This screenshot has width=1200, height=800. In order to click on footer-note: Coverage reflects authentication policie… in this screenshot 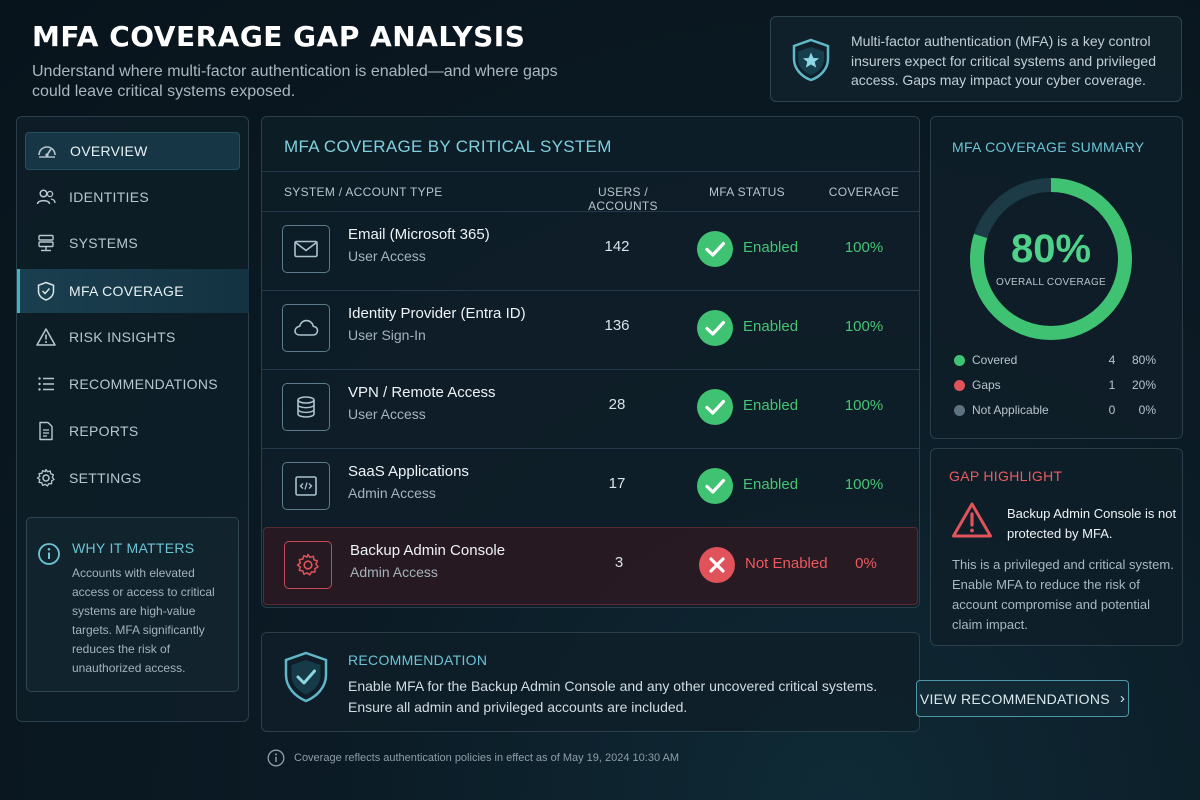, I will do `click(473, 758)`.